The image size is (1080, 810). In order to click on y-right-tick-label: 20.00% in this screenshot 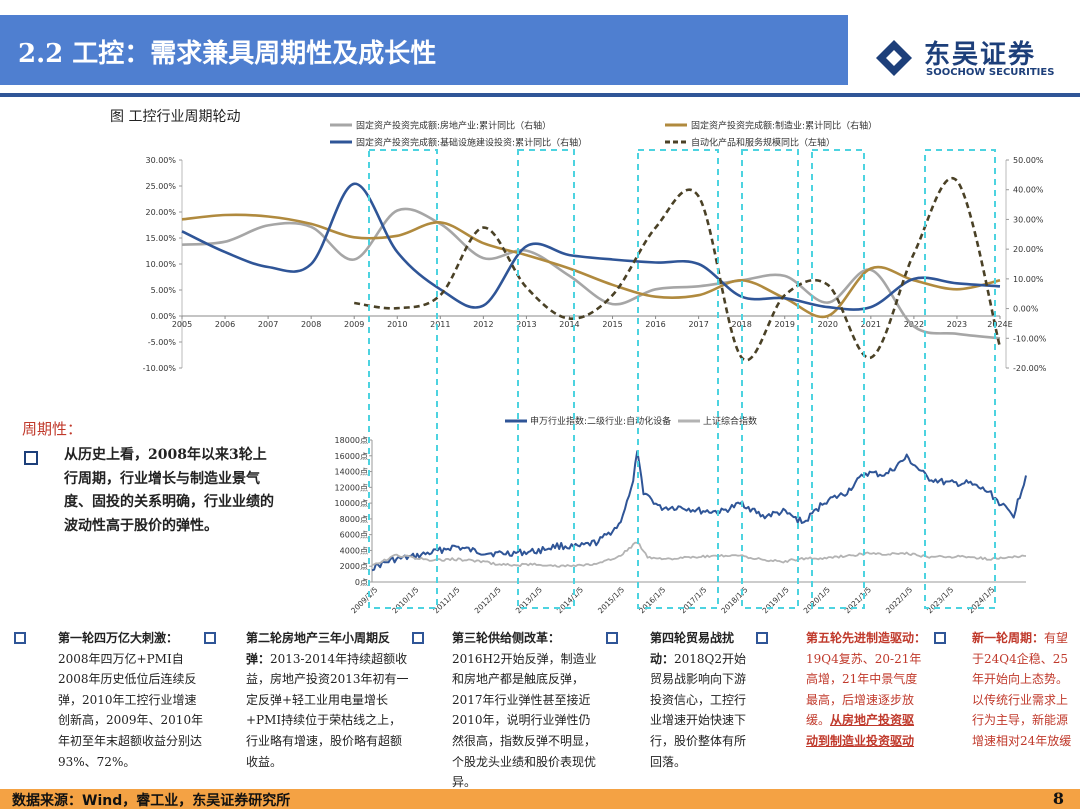, I will do `click(1028, 249)`.